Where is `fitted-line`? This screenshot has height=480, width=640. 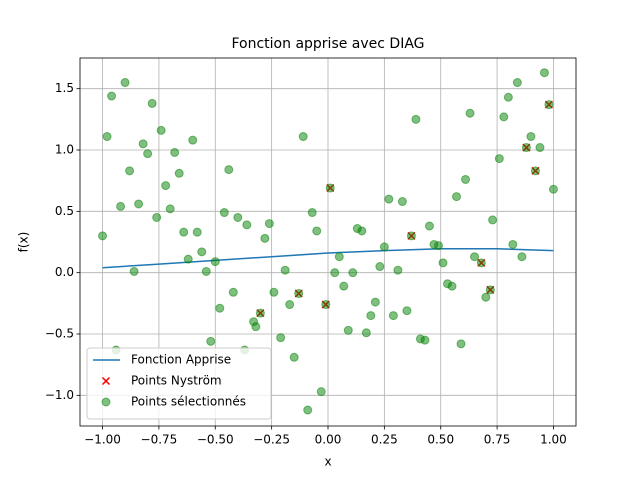
fitted-line is located at coordinates (328, 258).